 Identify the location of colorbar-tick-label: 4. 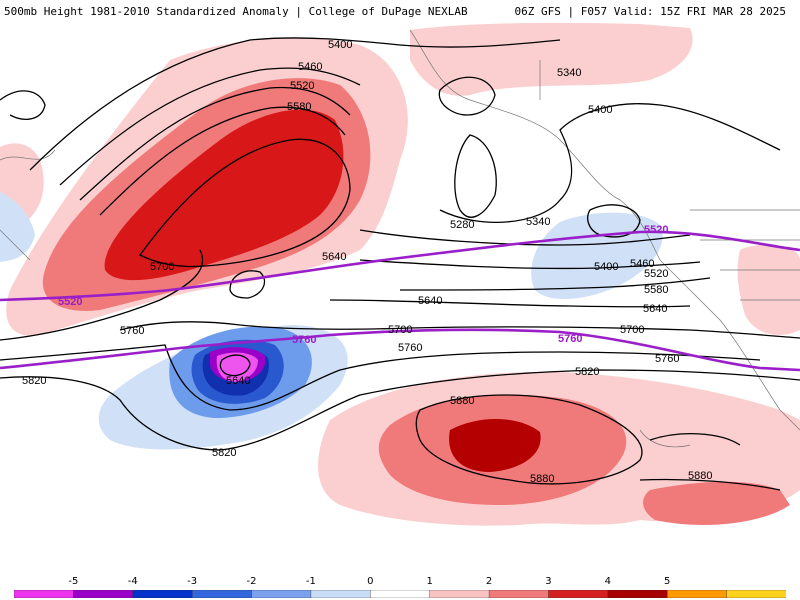
(608, 581).